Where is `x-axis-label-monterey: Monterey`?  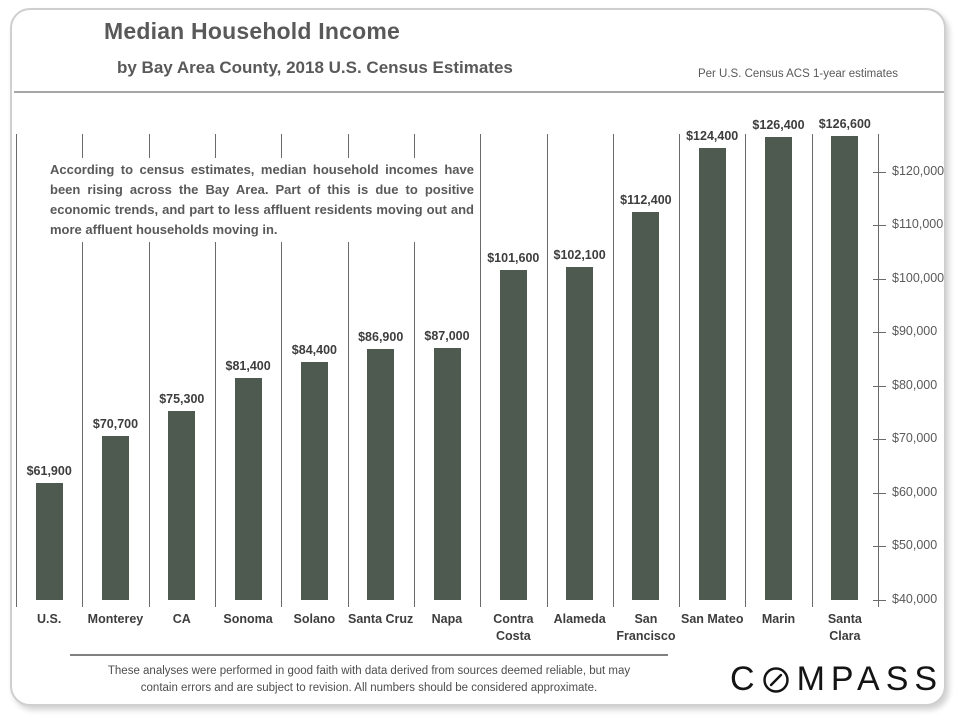 x-axis-label-monterey: Monterey is located at coordinates (115, 619).